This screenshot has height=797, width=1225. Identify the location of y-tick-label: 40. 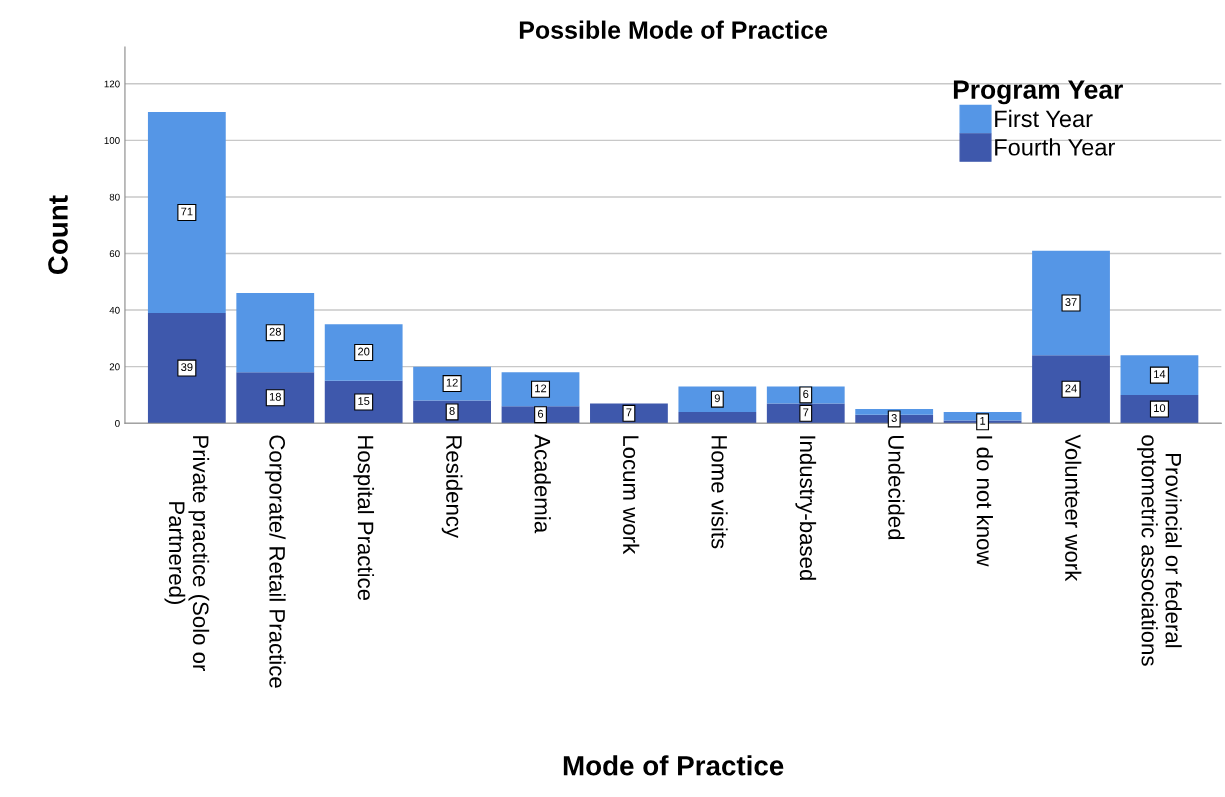
(114, 310).